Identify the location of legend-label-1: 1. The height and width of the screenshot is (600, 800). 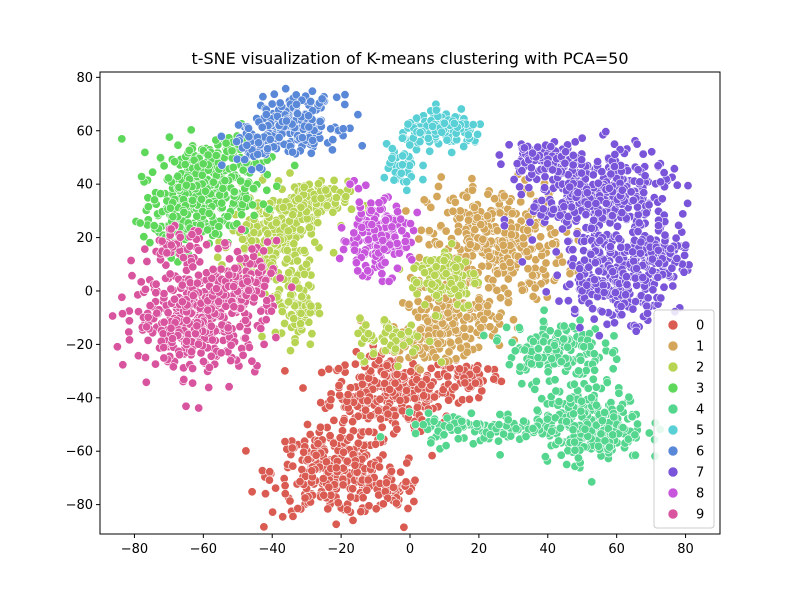
(700, 347).